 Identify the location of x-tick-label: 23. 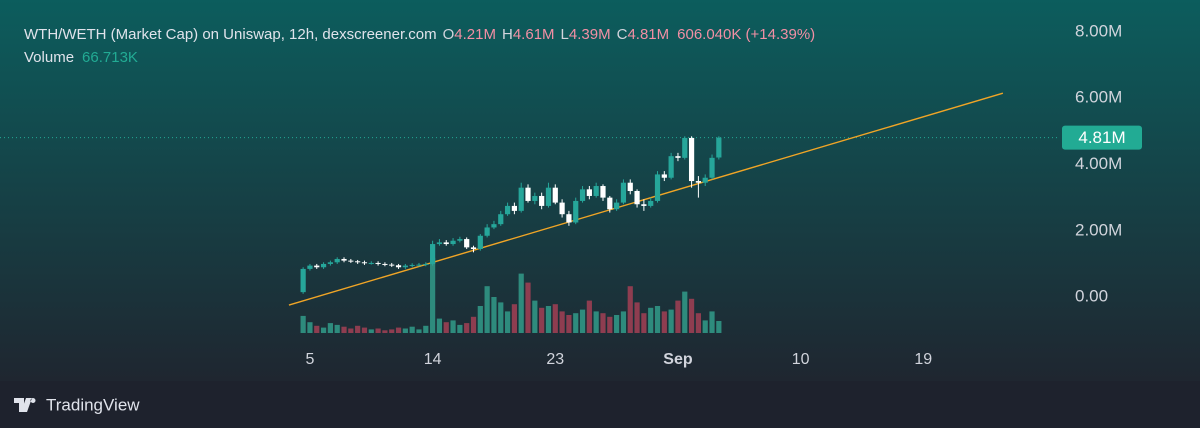
(555, 359).